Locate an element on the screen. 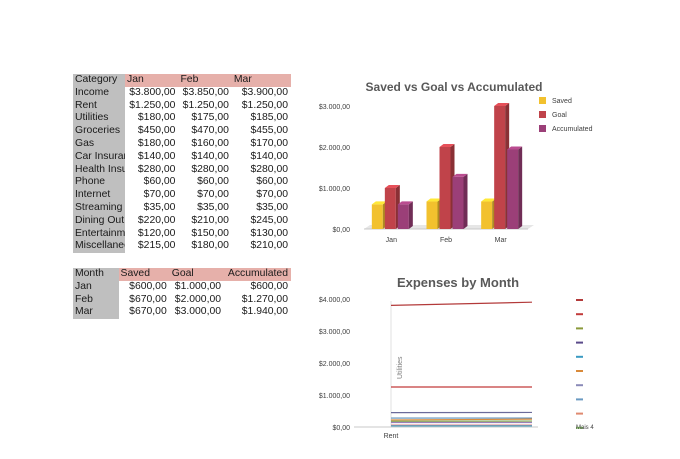  value-cell: $185,00 is located at coordinates (269, 118).